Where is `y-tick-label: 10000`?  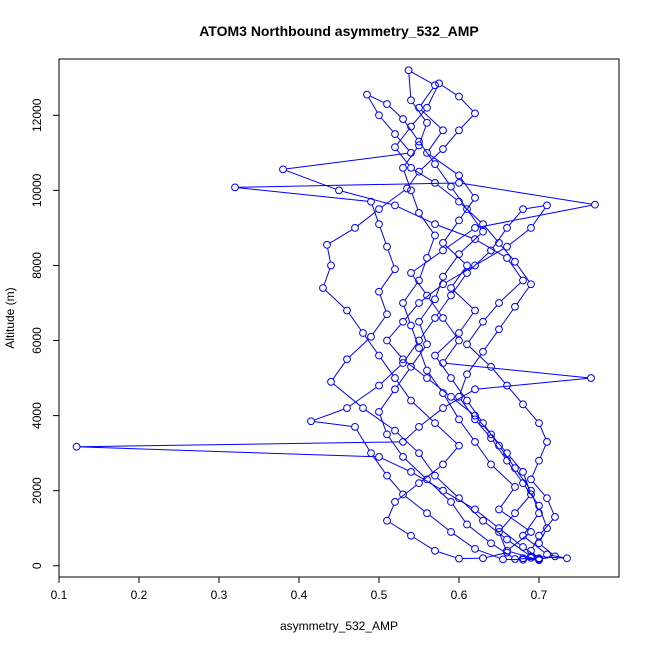
y-tick-label: 10000 is located at coordinates (37, 190).